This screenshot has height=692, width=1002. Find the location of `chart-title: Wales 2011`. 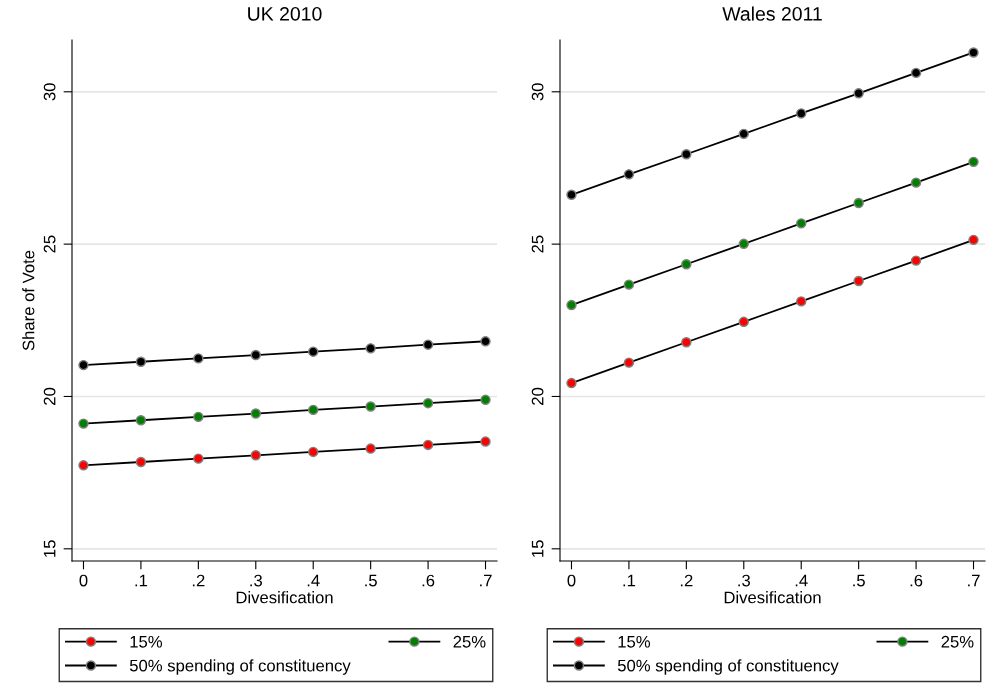

chart-title: Wales 2011 is located at coordinates (772, 13).